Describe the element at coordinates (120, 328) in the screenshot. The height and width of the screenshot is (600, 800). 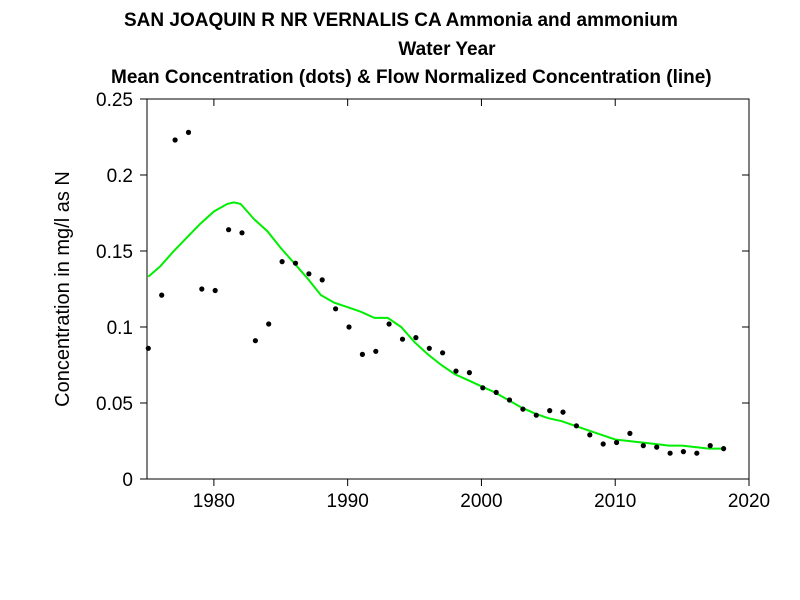
I see `y-tick-label: 0.1` at that location.